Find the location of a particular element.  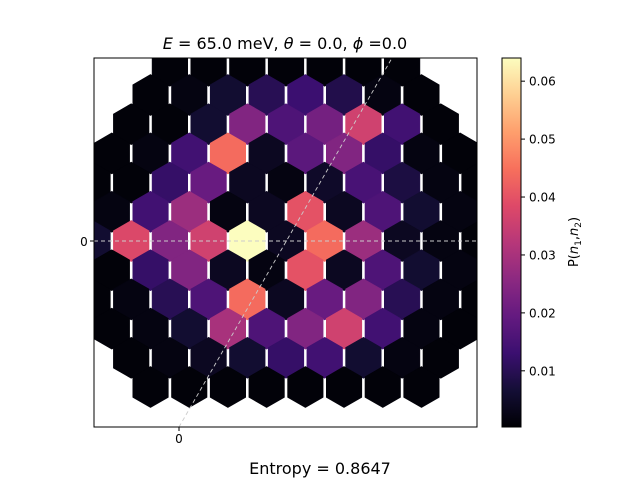

title-phi-symbol: ϕ is located at coordinates (358, 43).